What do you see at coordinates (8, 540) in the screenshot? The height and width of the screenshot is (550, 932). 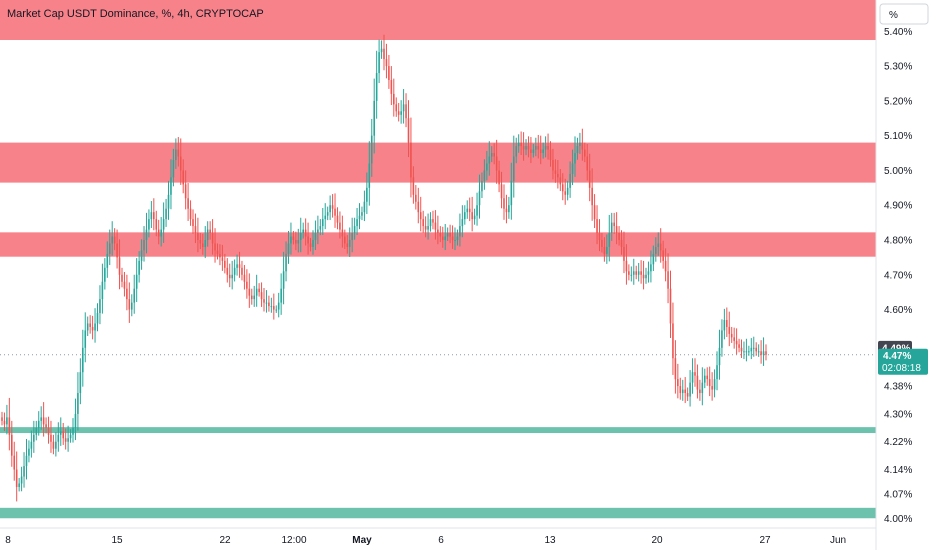 I see `time-tick-label: 8` at bounding box center [8, 540].